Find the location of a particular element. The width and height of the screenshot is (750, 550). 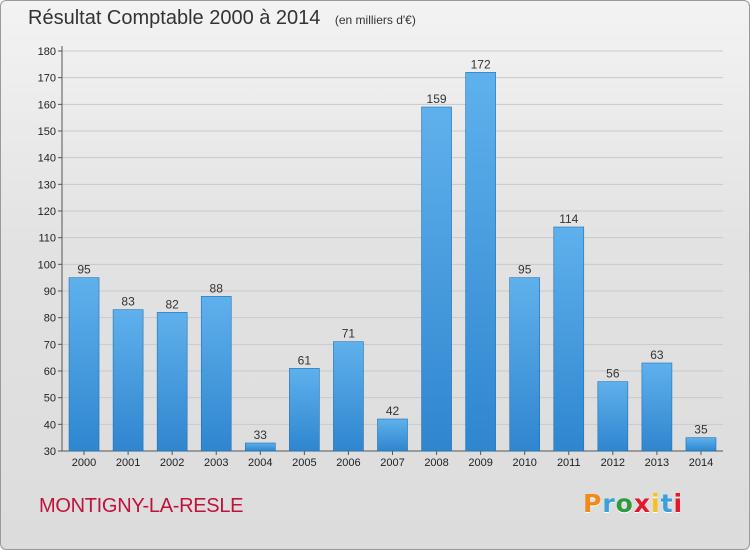

commune-name: MONTIGNY-LA-RESLE is located at coordinates (141, 506).